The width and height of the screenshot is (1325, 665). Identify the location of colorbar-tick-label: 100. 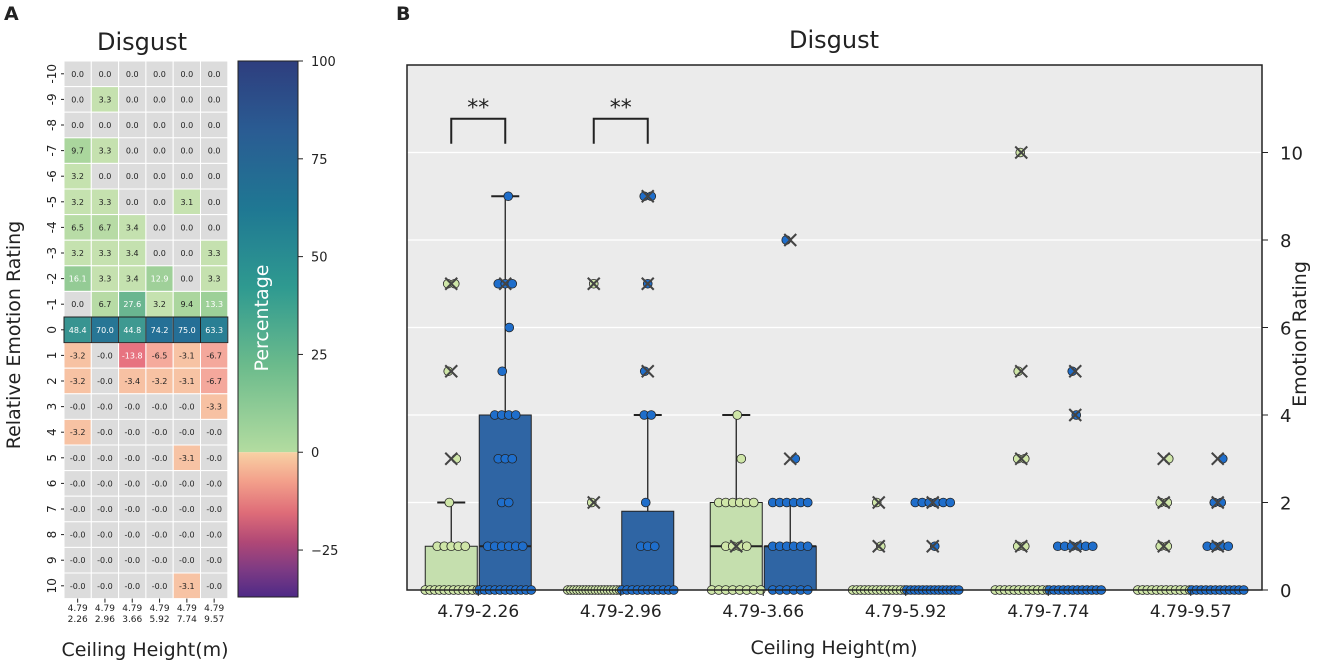
(323, 62).